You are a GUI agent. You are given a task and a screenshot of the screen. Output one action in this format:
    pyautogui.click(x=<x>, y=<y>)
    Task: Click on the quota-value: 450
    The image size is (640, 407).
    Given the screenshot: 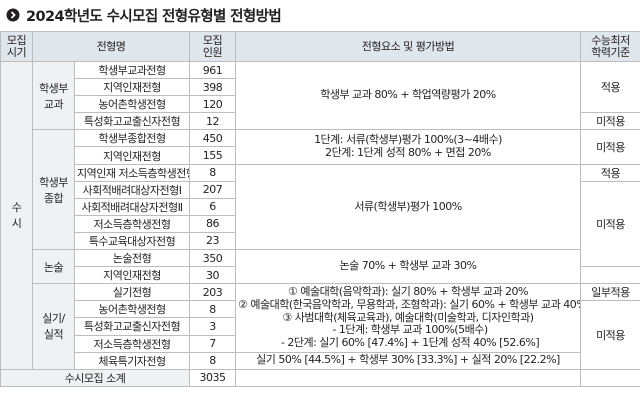 What is the action you would take?
    pyautogui.click(x=212, y=138)
    